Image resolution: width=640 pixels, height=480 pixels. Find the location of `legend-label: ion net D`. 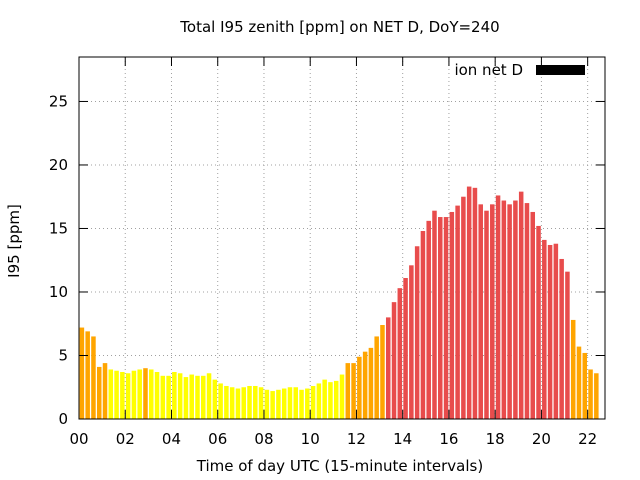

legend-label: ion net D is located at coordinates (488, 70).